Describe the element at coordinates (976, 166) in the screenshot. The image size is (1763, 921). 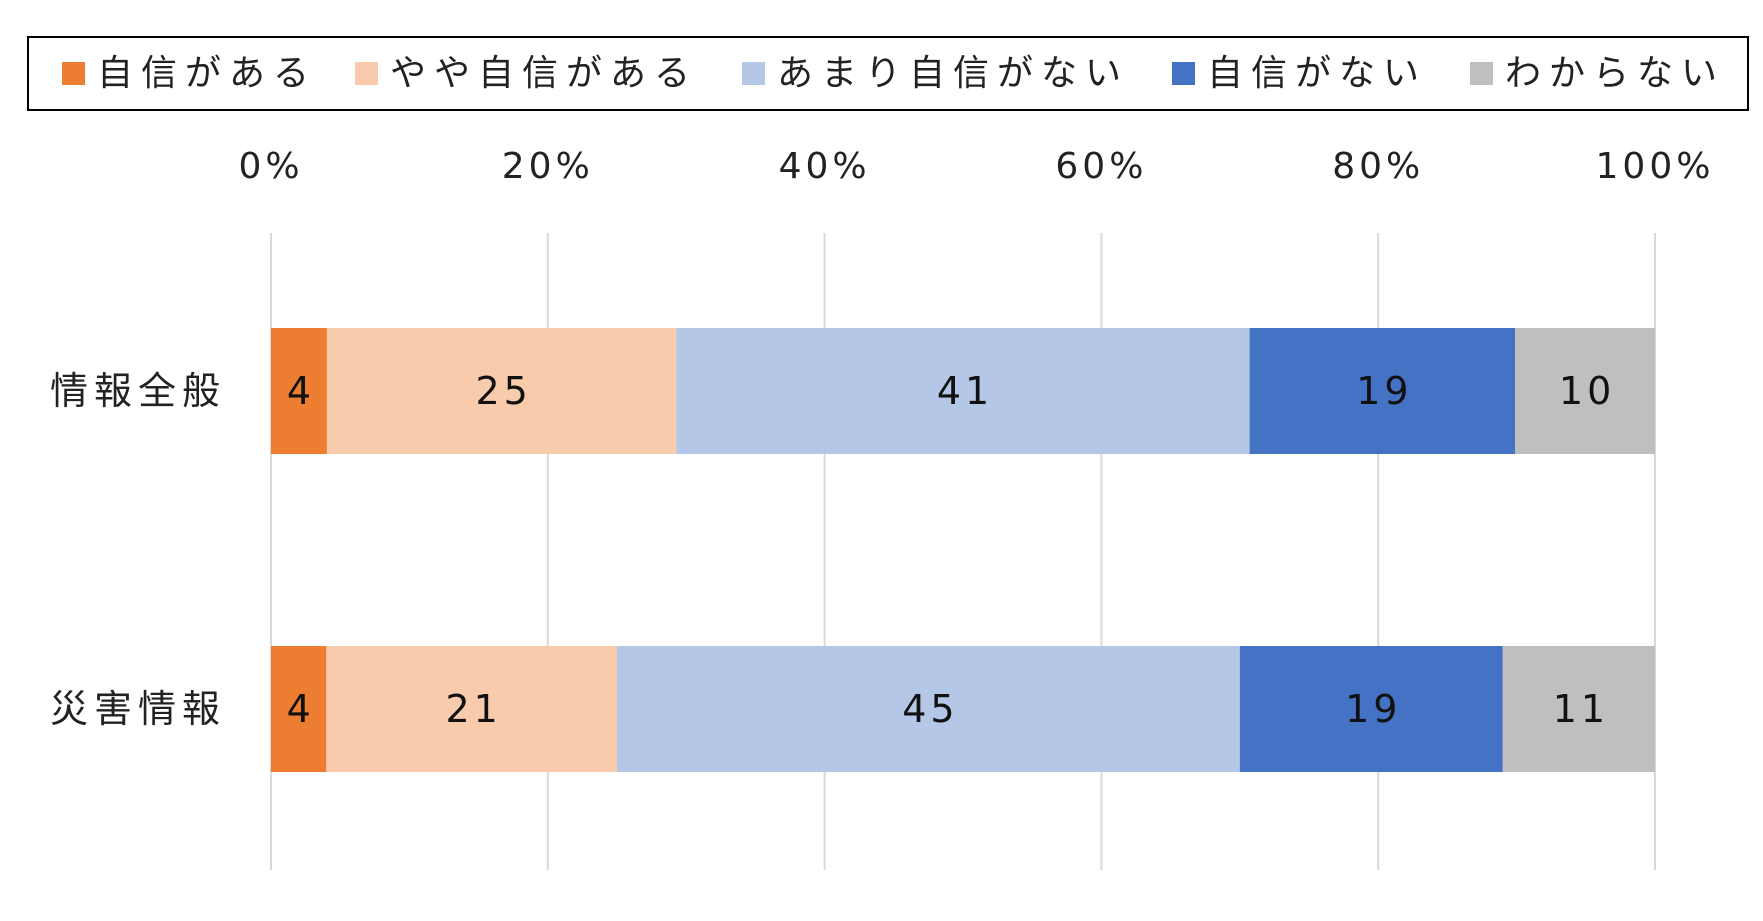
I see `x-axis-ticks: 0% 20% 40% 60% 80% 100%` at that location.